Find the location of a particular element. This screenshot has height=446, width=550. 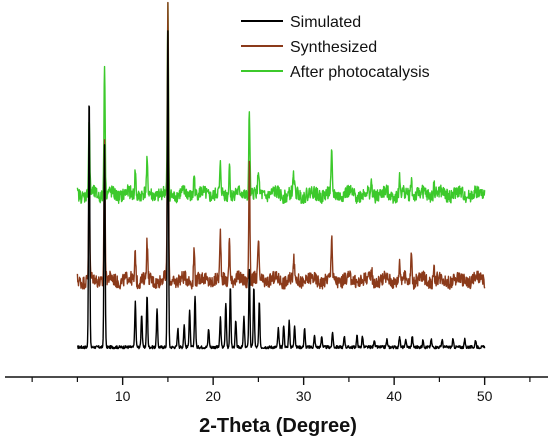

legend-label-synthesized: Synthesized is located at coordinates (333, 47).